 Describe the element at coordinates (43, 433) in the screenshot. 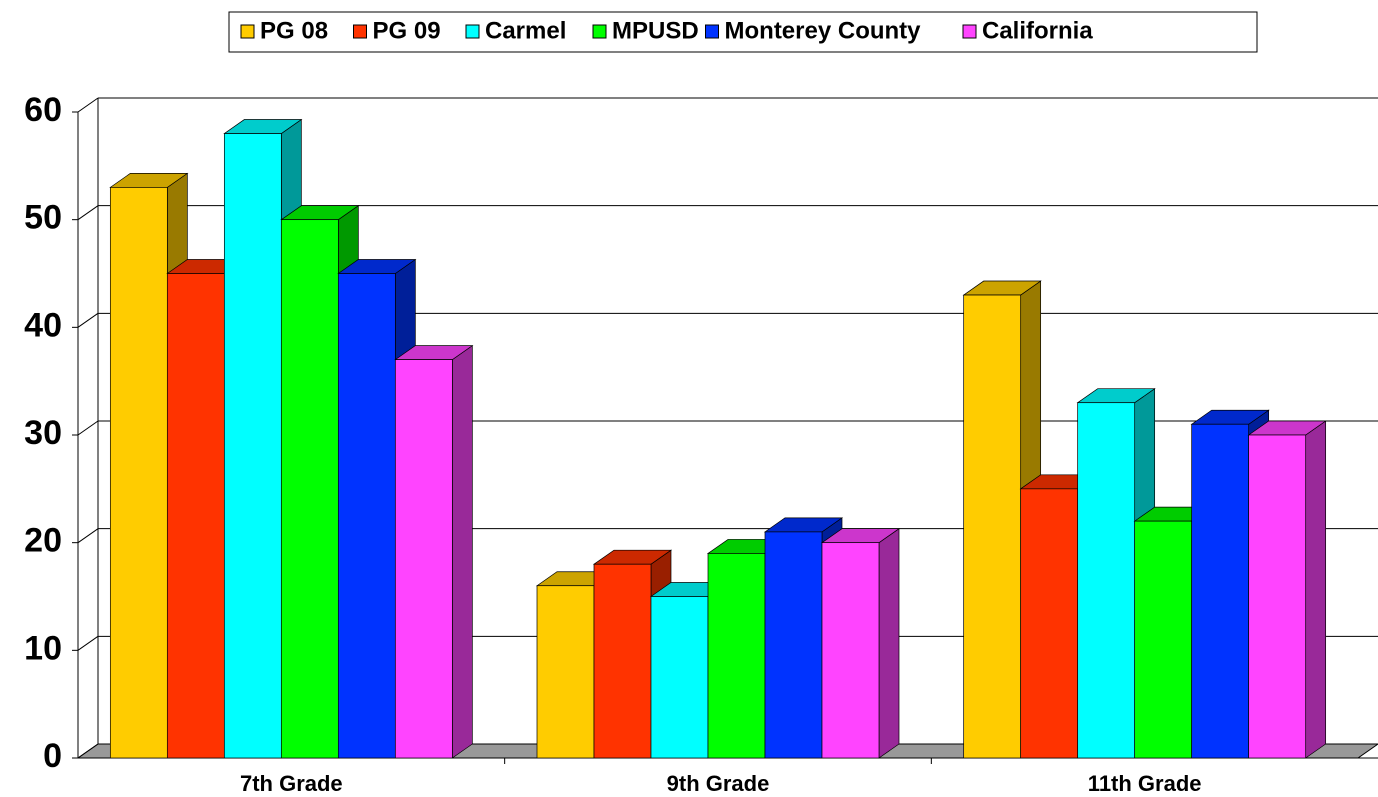

I see `y-tick-label: 30` at that location.